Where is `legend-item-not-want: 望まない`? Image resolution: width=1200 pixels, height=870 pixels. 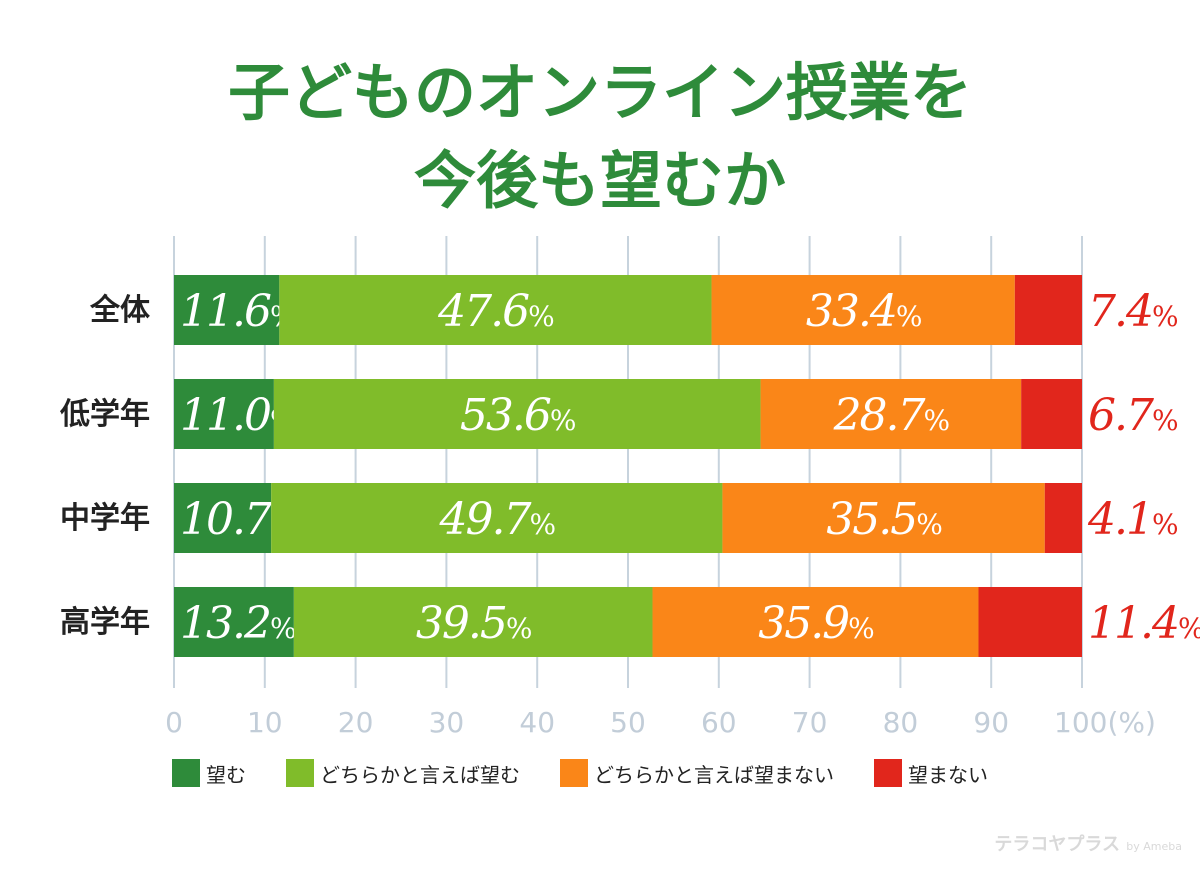
legend-item-not-want: 望まない is located at coordinates (931, 773).